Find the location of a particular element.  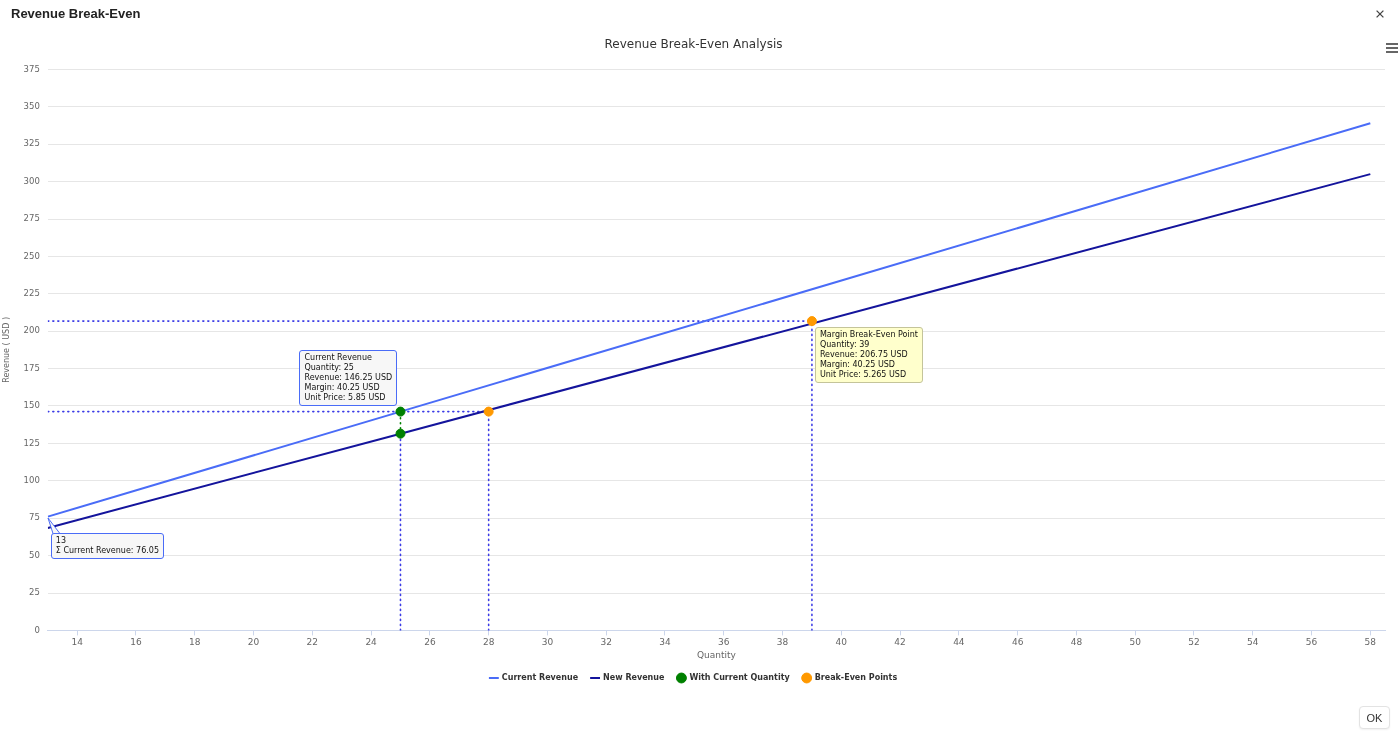

y-tick-label: 100 is located at coordinates (31, 480).